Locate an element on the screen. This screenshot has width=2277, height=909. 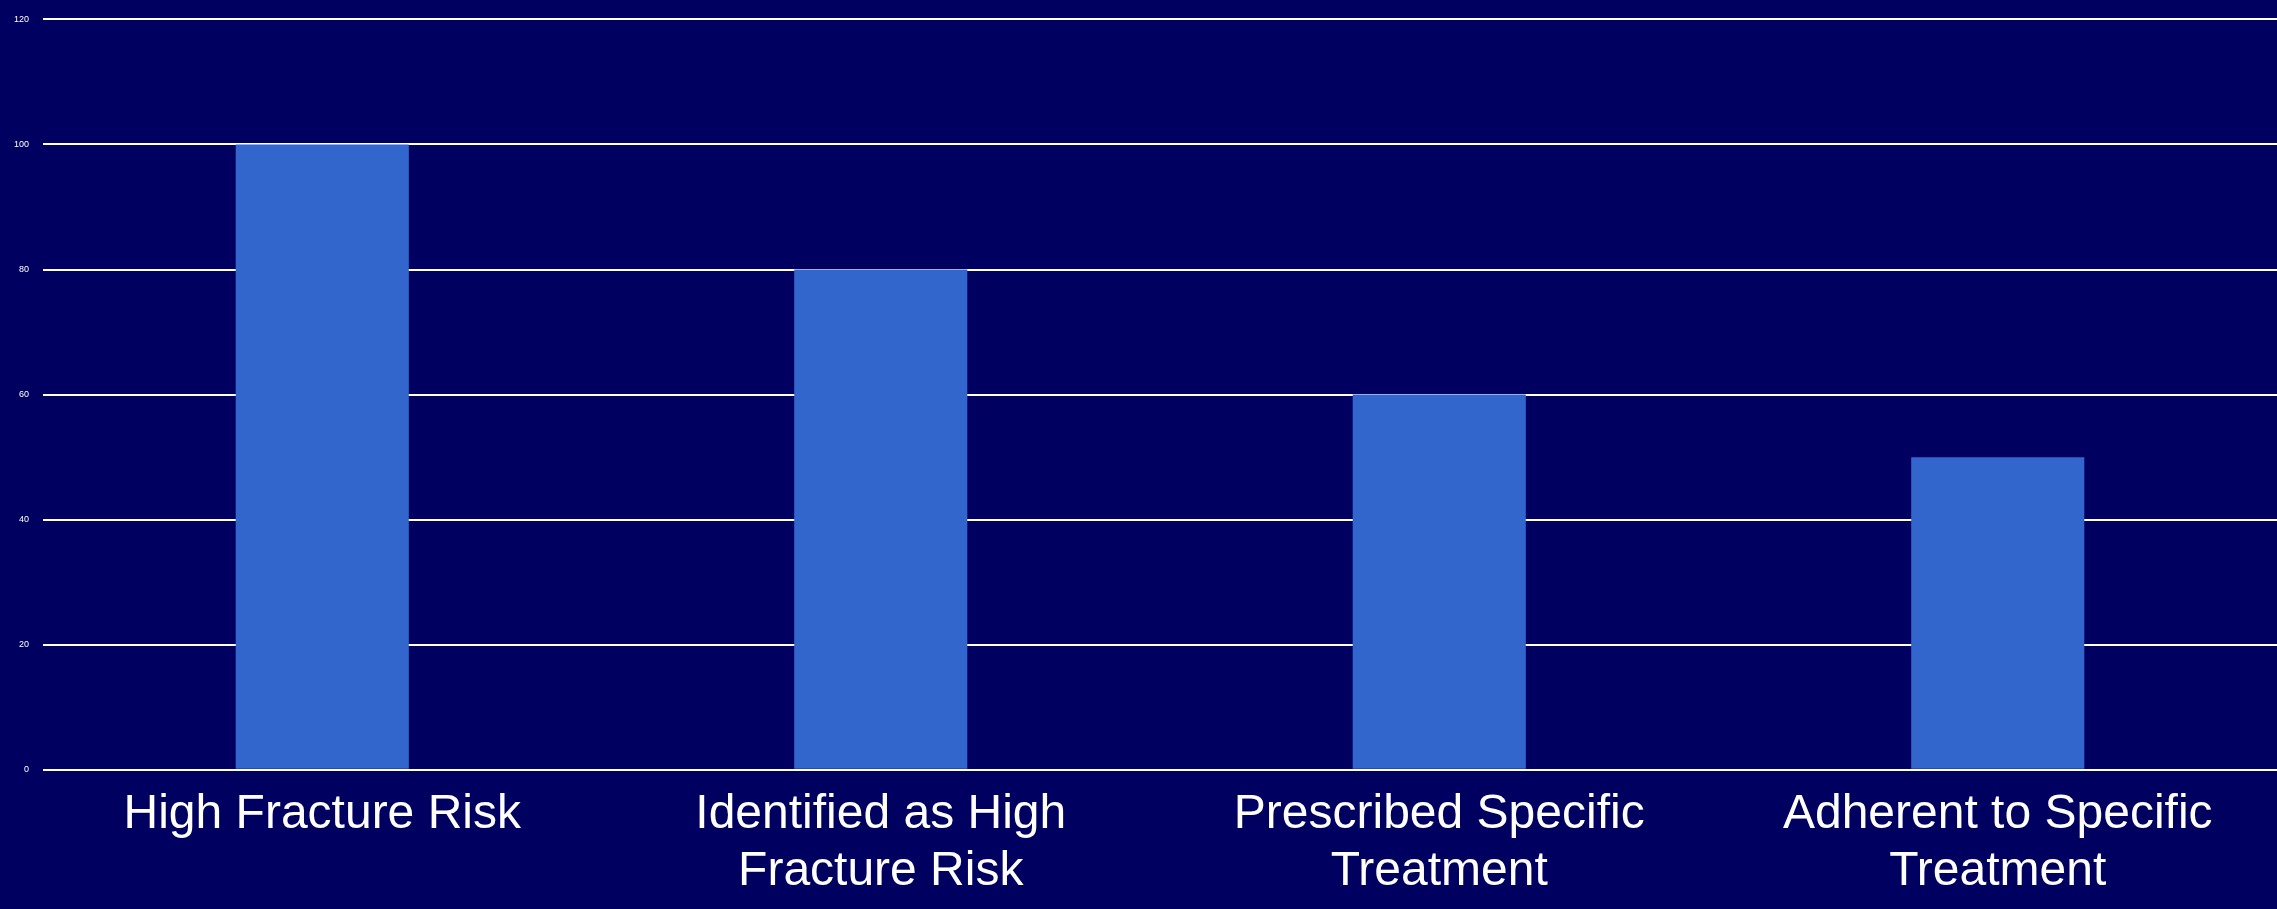
y-tick-label: 60 is located at coordinates (24, 394).